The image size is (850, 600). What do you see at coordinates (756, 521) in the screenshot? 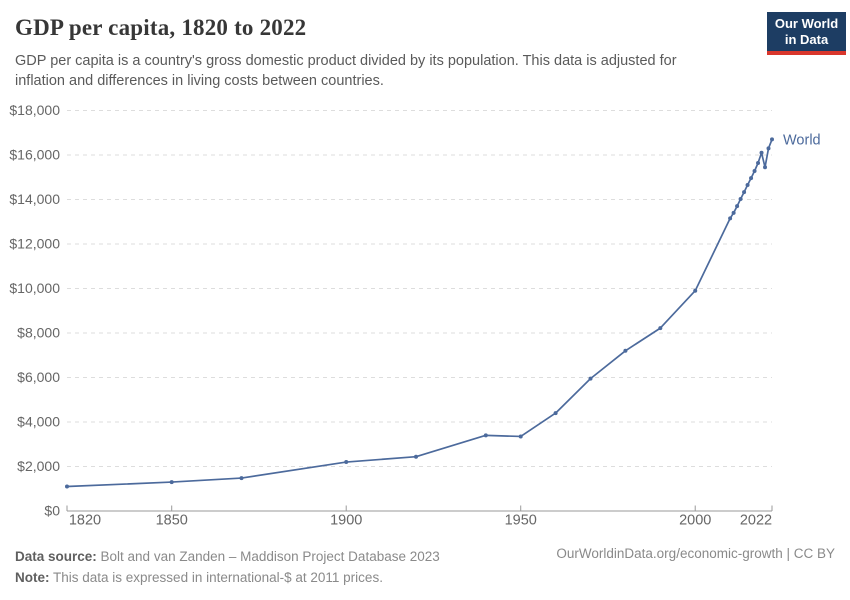
I see `x-axis-tick-label: 2022` at bounding box center [756, 521].